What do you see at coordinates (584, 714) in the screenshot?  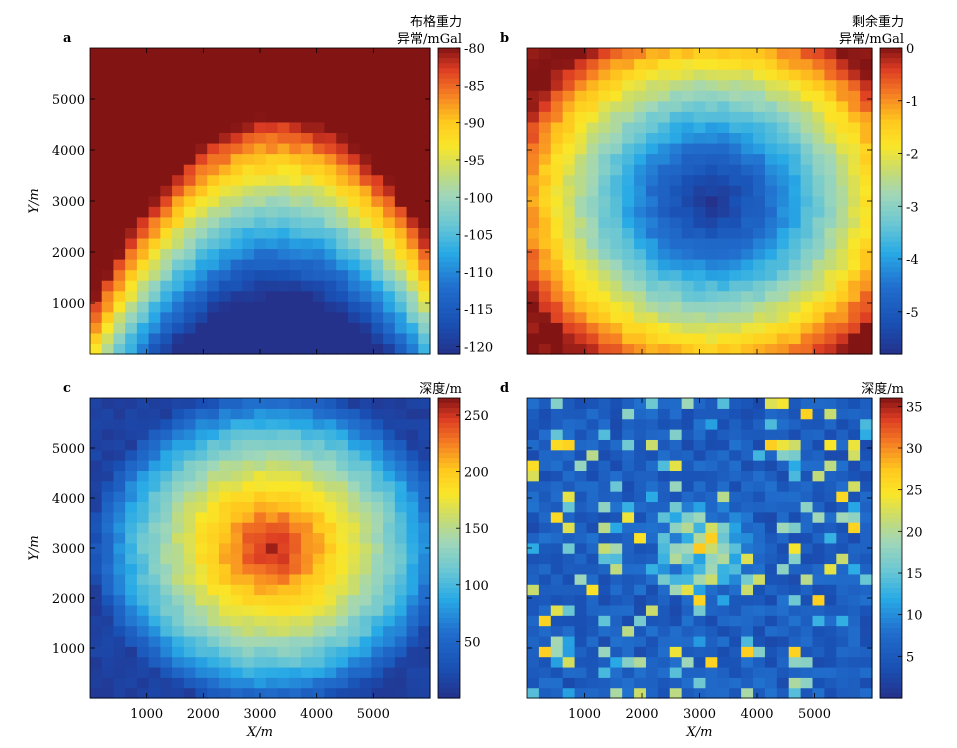 I see `x-tick-label: 1000` at bounding box center [584, 714].